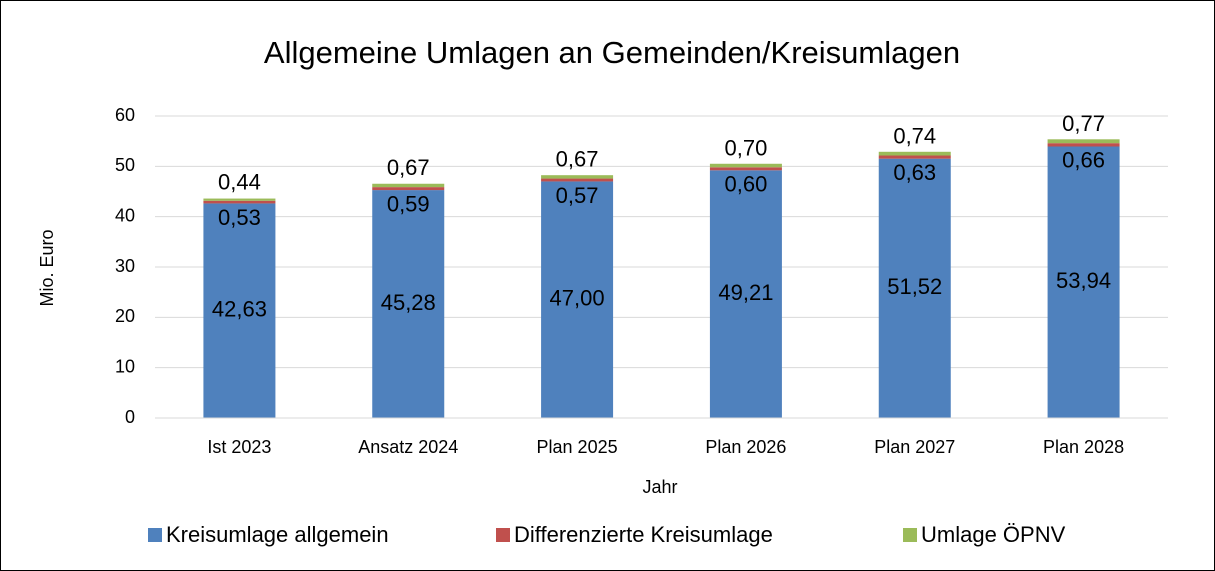 Image resolution: width=1215 pixels, height=571 pixels. I want to click on data-label: 0,60, so click(746, 184).